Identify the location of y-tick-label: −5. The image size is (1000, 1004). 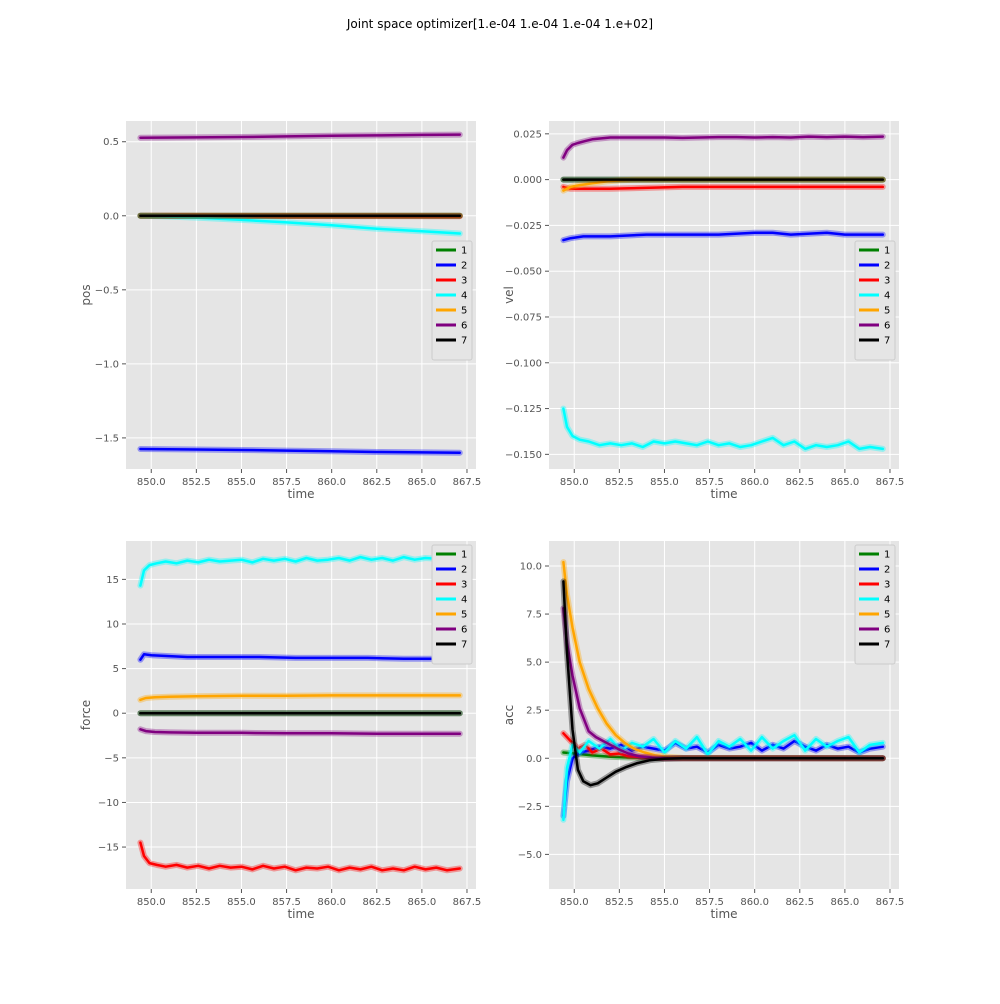
(111, 758).